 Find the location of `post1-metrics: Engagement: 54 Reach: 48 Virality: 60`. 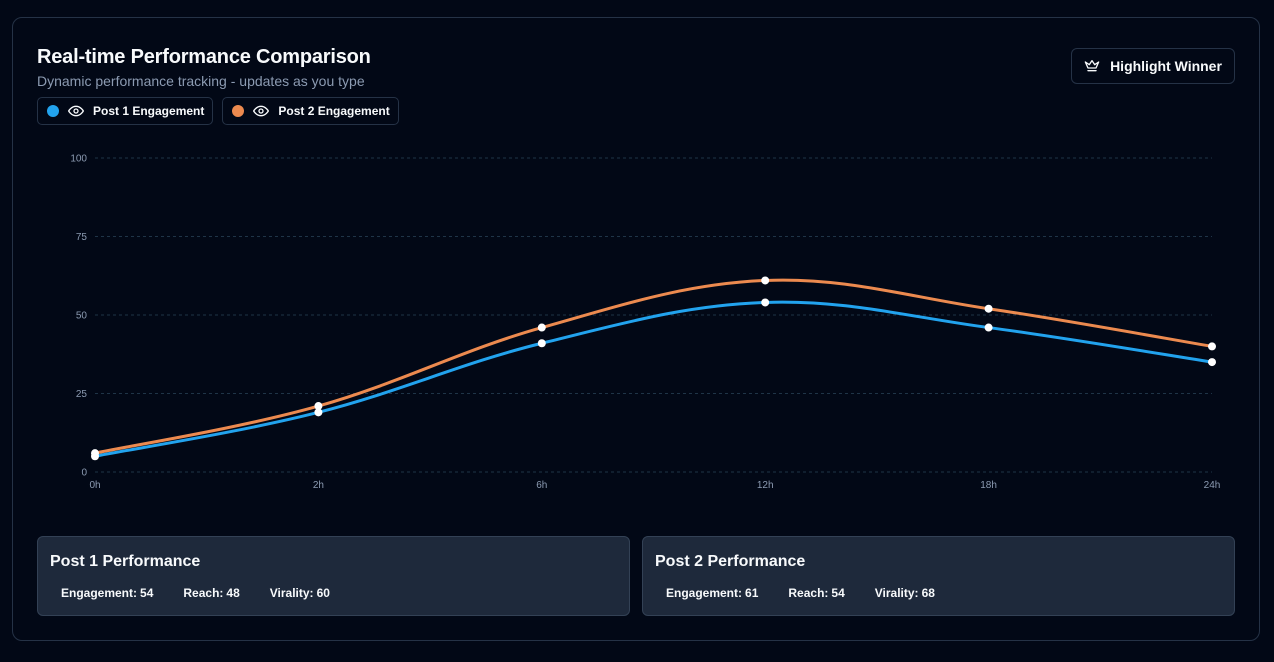

post1-metrics: Engagement: 54 Reach: 48 Virality: 60 is located at coordinates (195, 593).